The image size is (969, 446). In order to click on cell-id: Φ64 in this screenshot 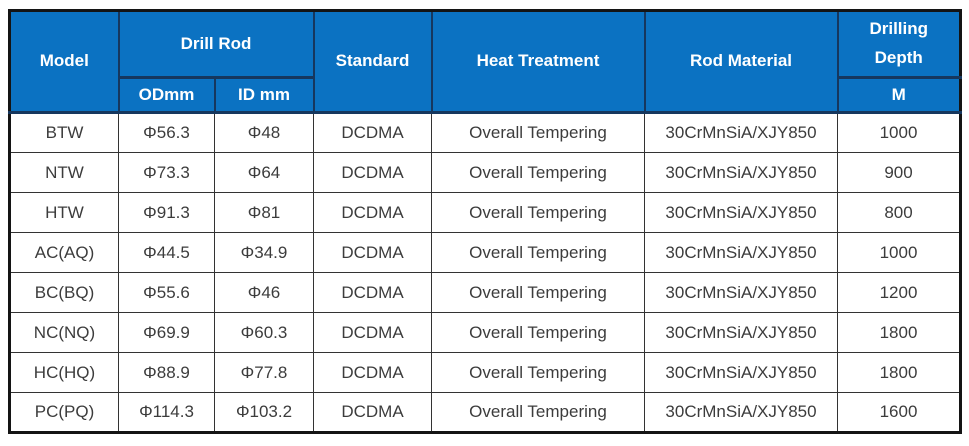, I will do `click(264, 172)`.